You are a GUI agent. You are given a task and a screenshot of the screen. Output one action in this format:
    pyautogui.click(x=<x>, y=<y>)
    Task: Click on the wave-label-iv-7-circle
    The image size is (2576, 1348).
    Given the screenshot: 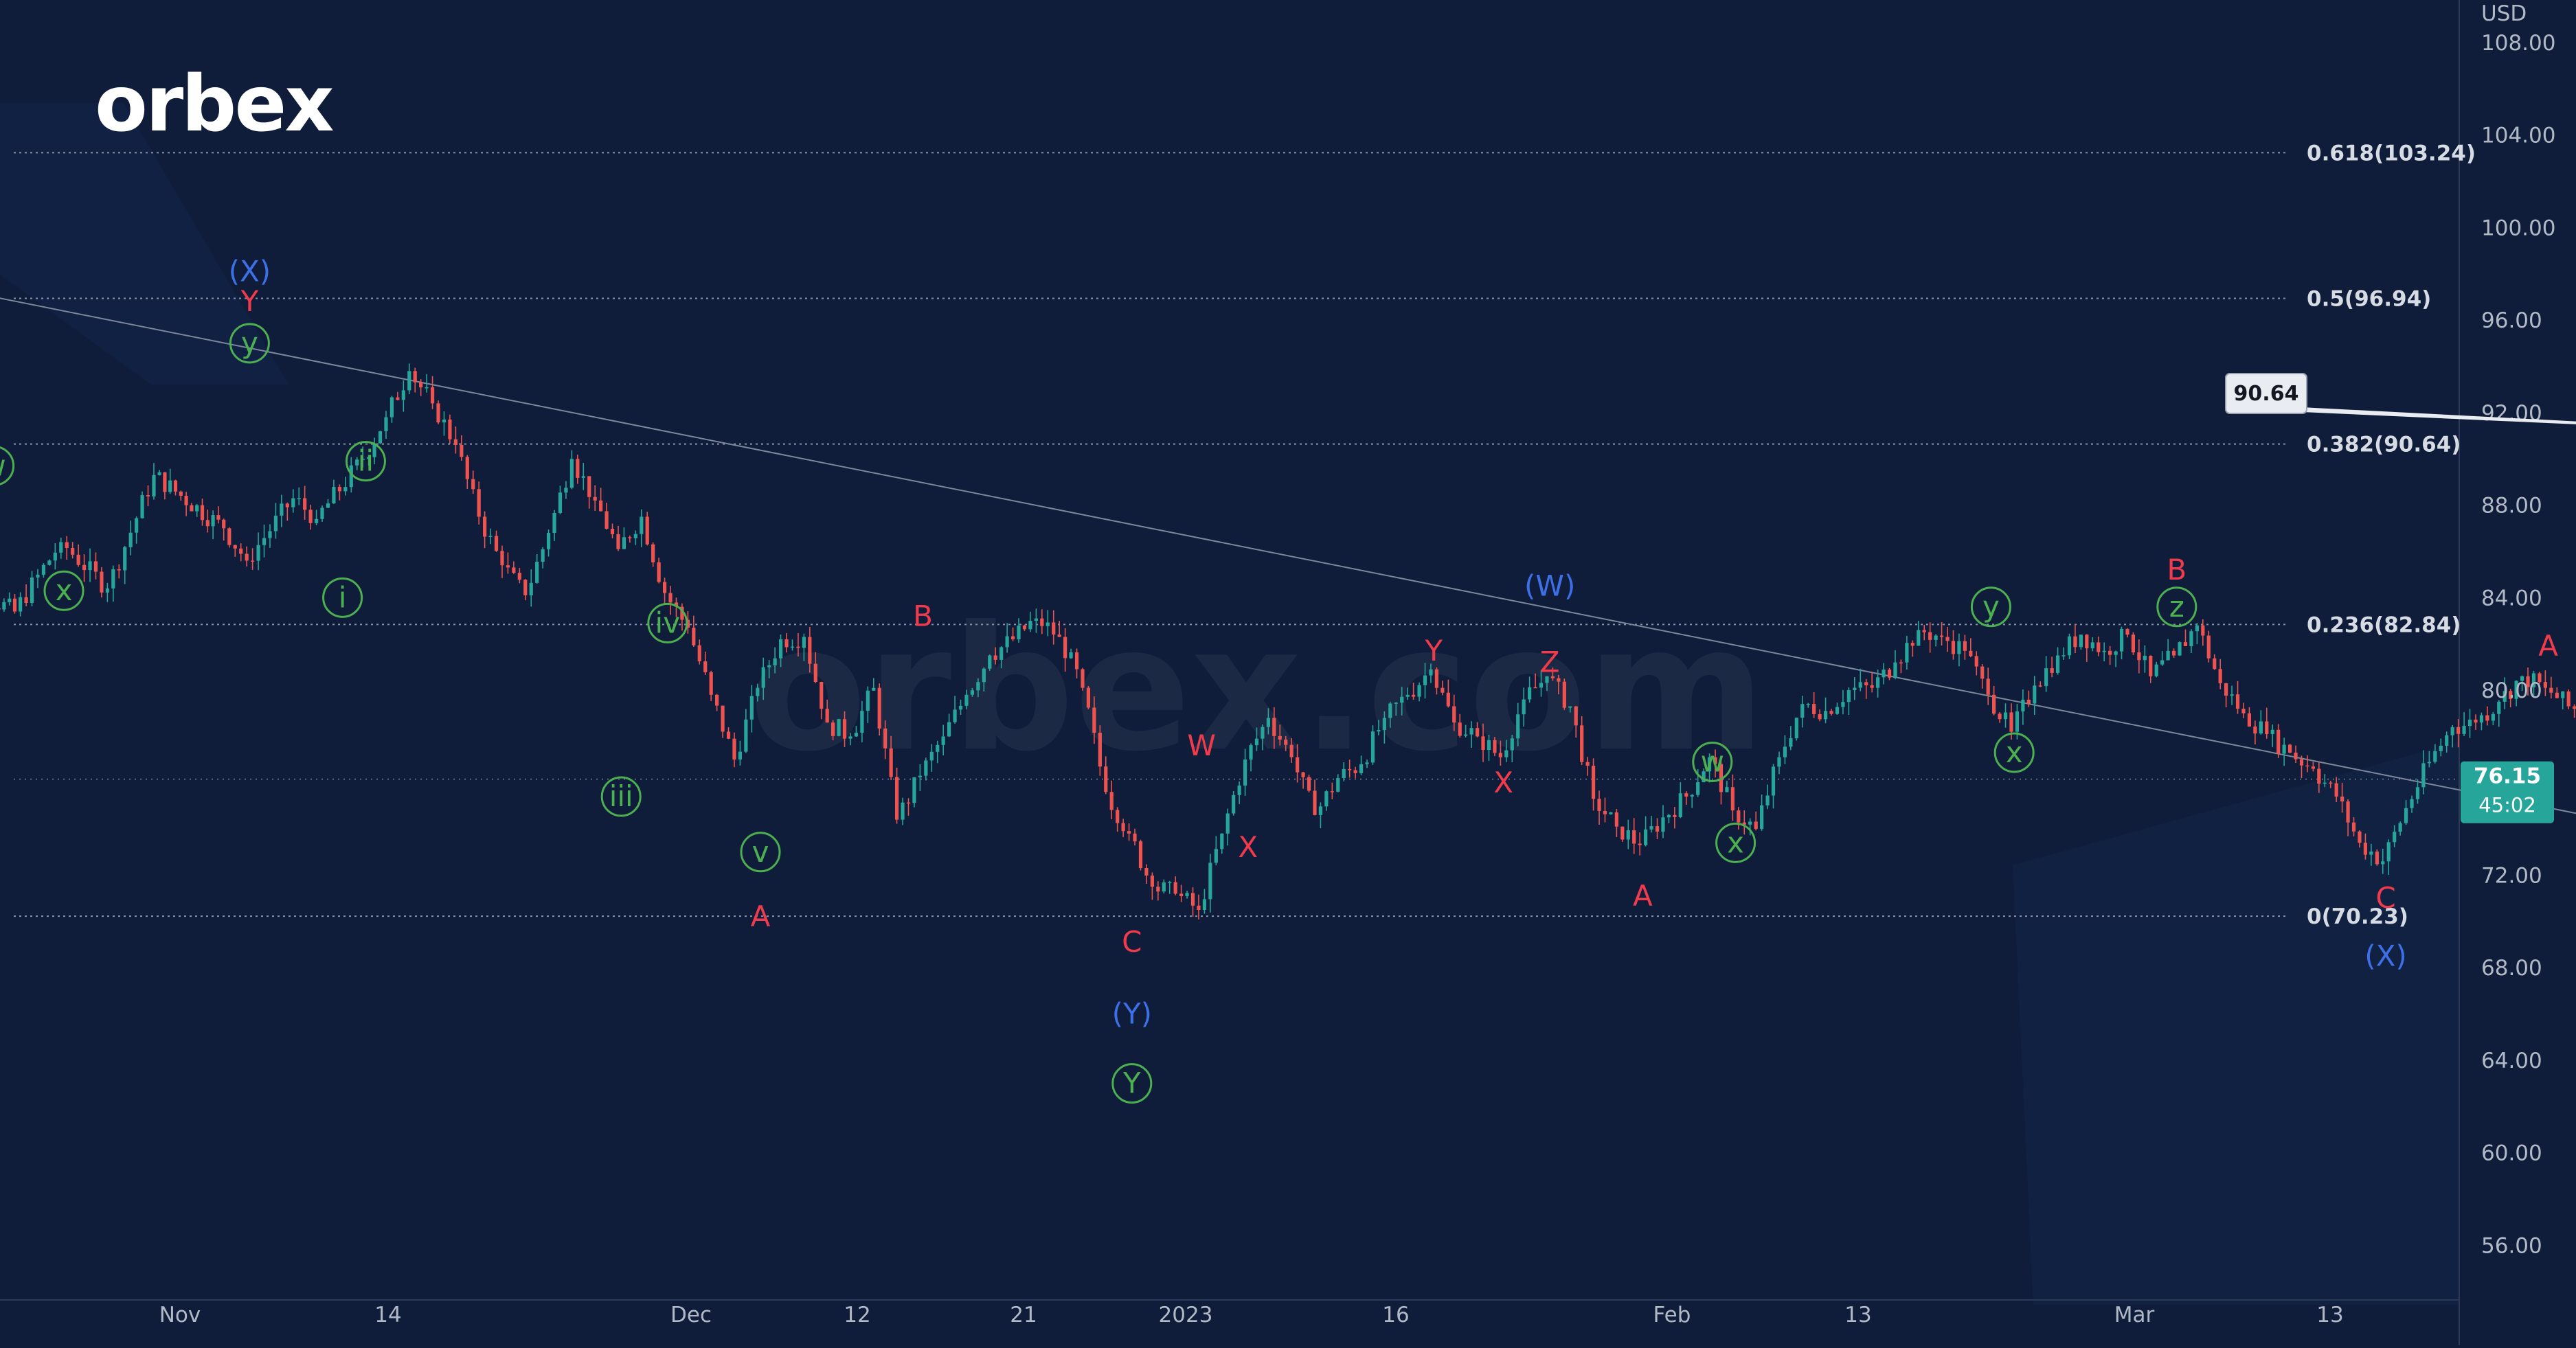 What is the action you would take?
    pyautogui.click(x=667, y=622)
    